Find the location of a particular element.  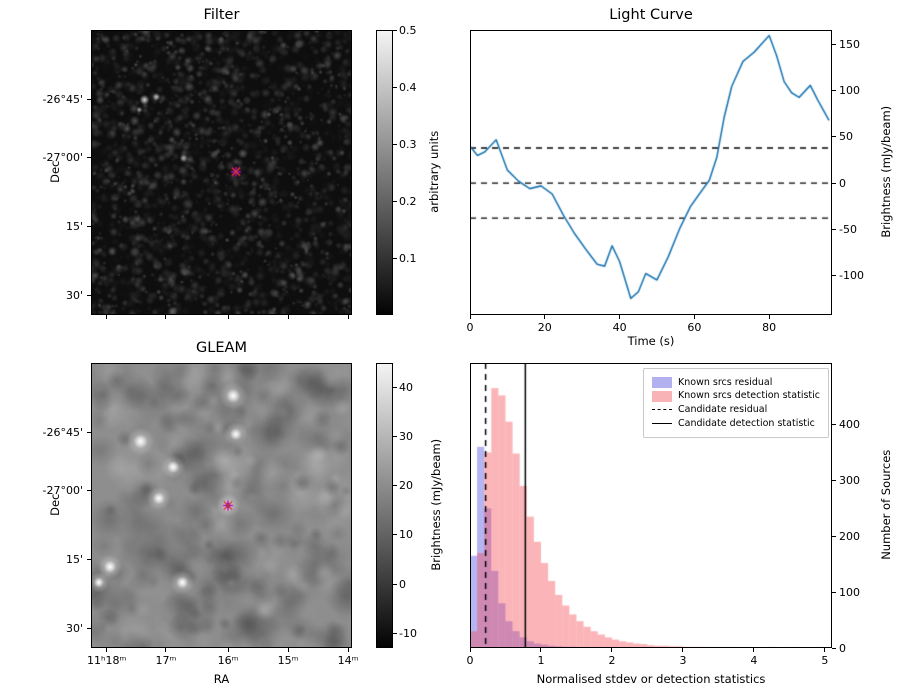

legend-label: Candidate residual is located at coordinates (723, 410).